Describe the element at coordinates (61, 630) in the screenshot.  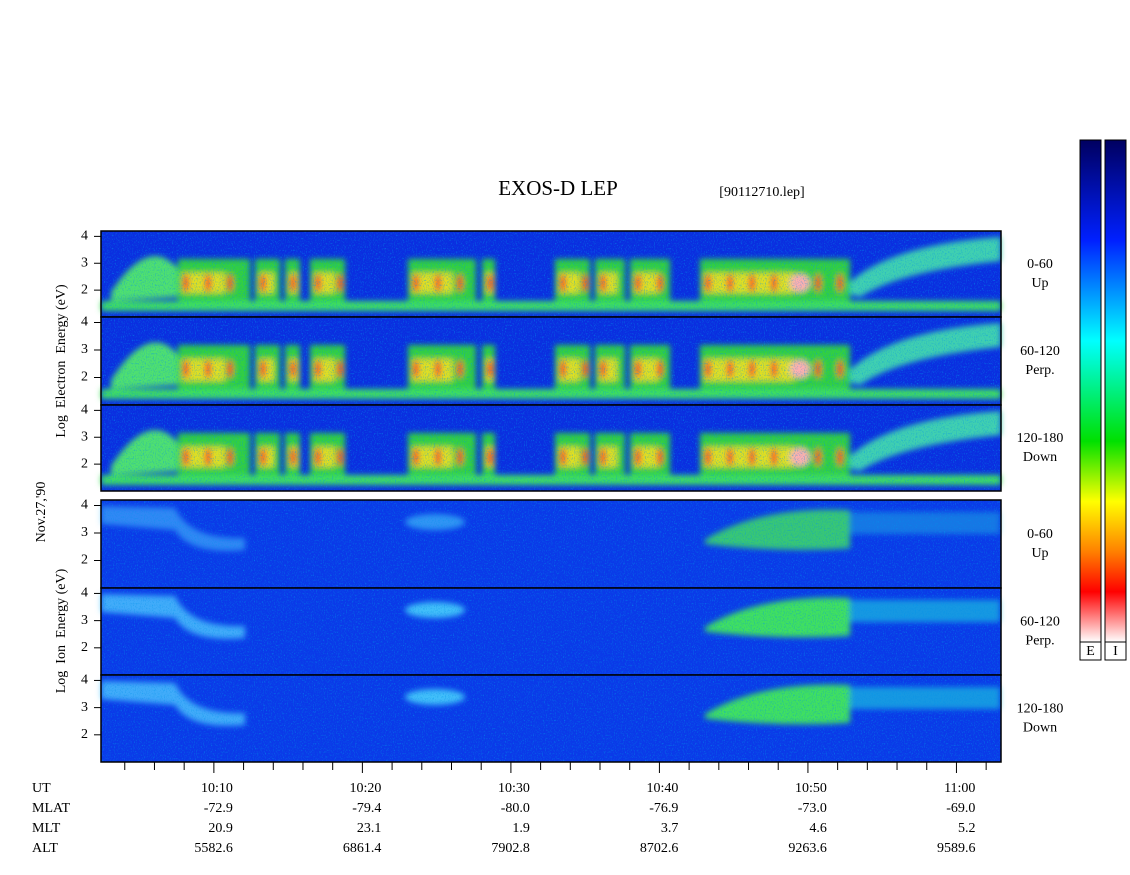
I see `y-axis-label: Log Ion Energy (eV)` at that location.